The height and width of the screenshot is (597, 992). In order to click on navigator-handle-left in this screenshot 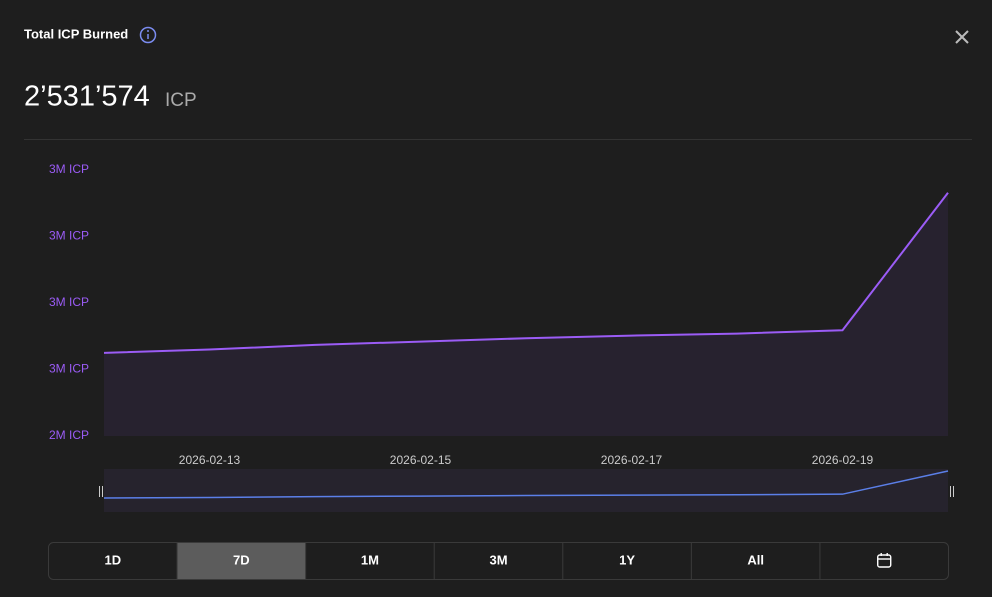, I will do `click(101, 491)`.